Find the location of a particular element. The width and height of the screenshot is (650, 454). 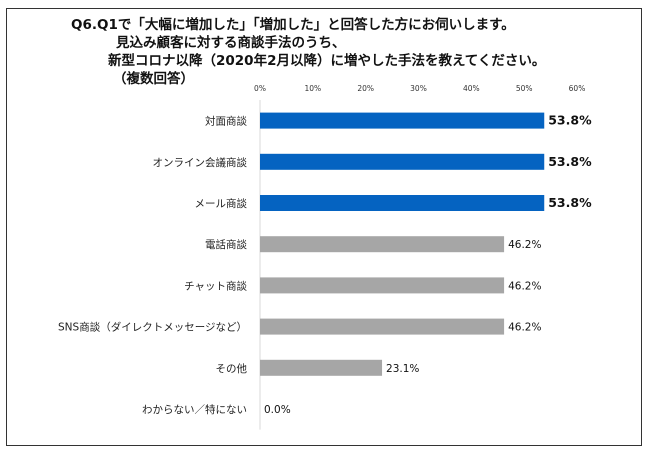

category-label: メール商談 is located at coordinates (221, 203).